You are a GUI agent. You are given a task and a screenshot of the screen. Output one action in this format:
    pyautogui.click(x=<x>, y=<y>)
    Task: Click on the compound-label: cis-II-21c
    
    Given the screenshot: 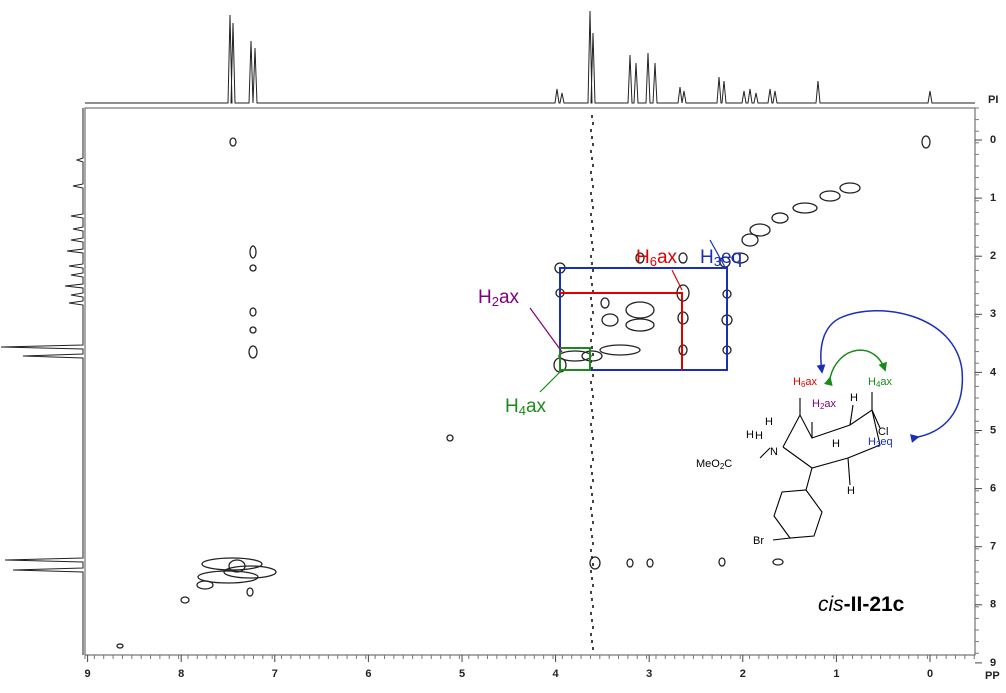 What is the action you would take?
    pyautogui.click(x=861, y=604)
    